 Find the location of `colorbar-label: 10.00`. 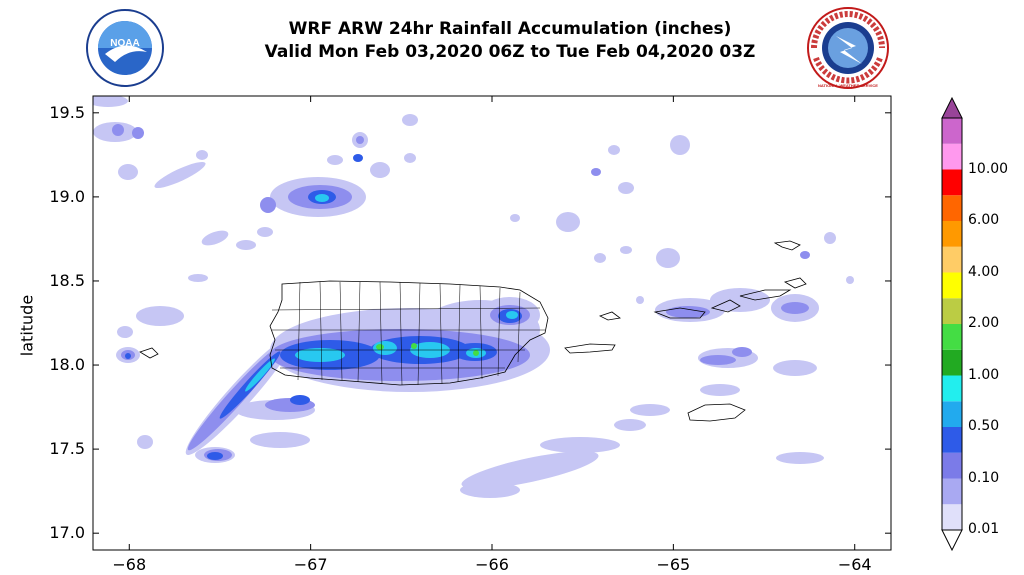

colorbar-label: 10.00 is located at coordinates (988, 168).